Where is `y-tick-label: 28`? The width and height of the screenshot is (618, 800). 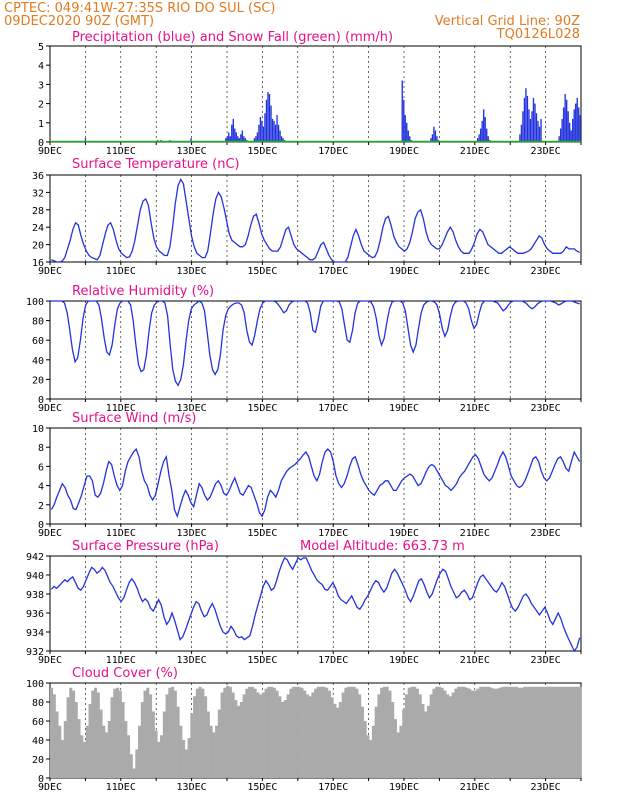
y-tick-label: 28 is located at coordinates (38, 211).